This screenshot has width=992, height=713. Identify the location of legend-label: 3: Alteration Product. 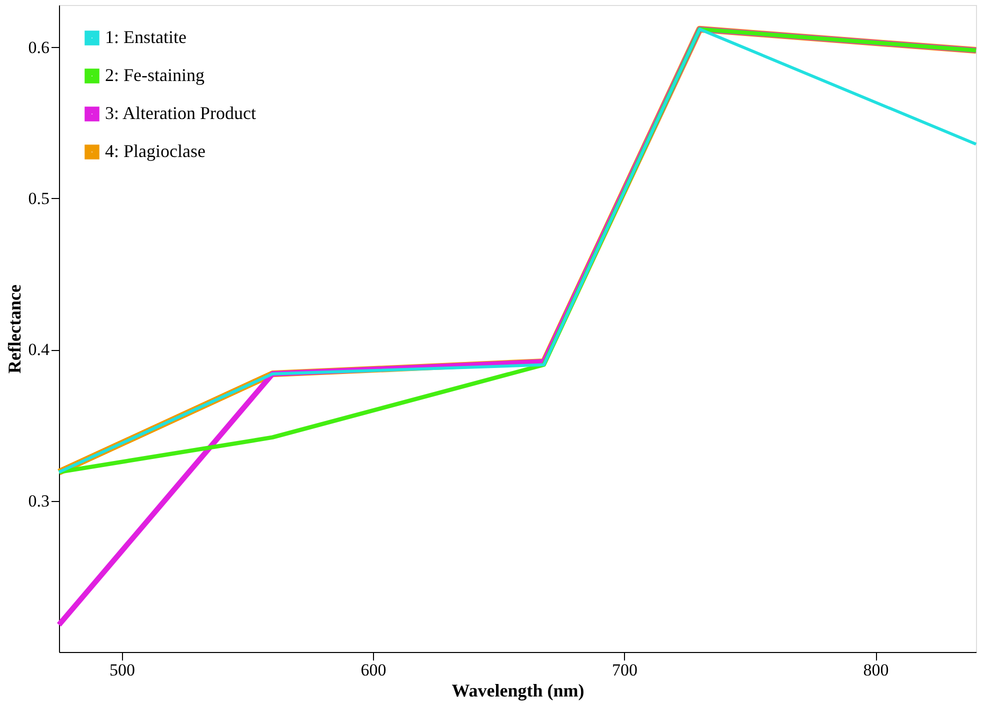
(180, 113).